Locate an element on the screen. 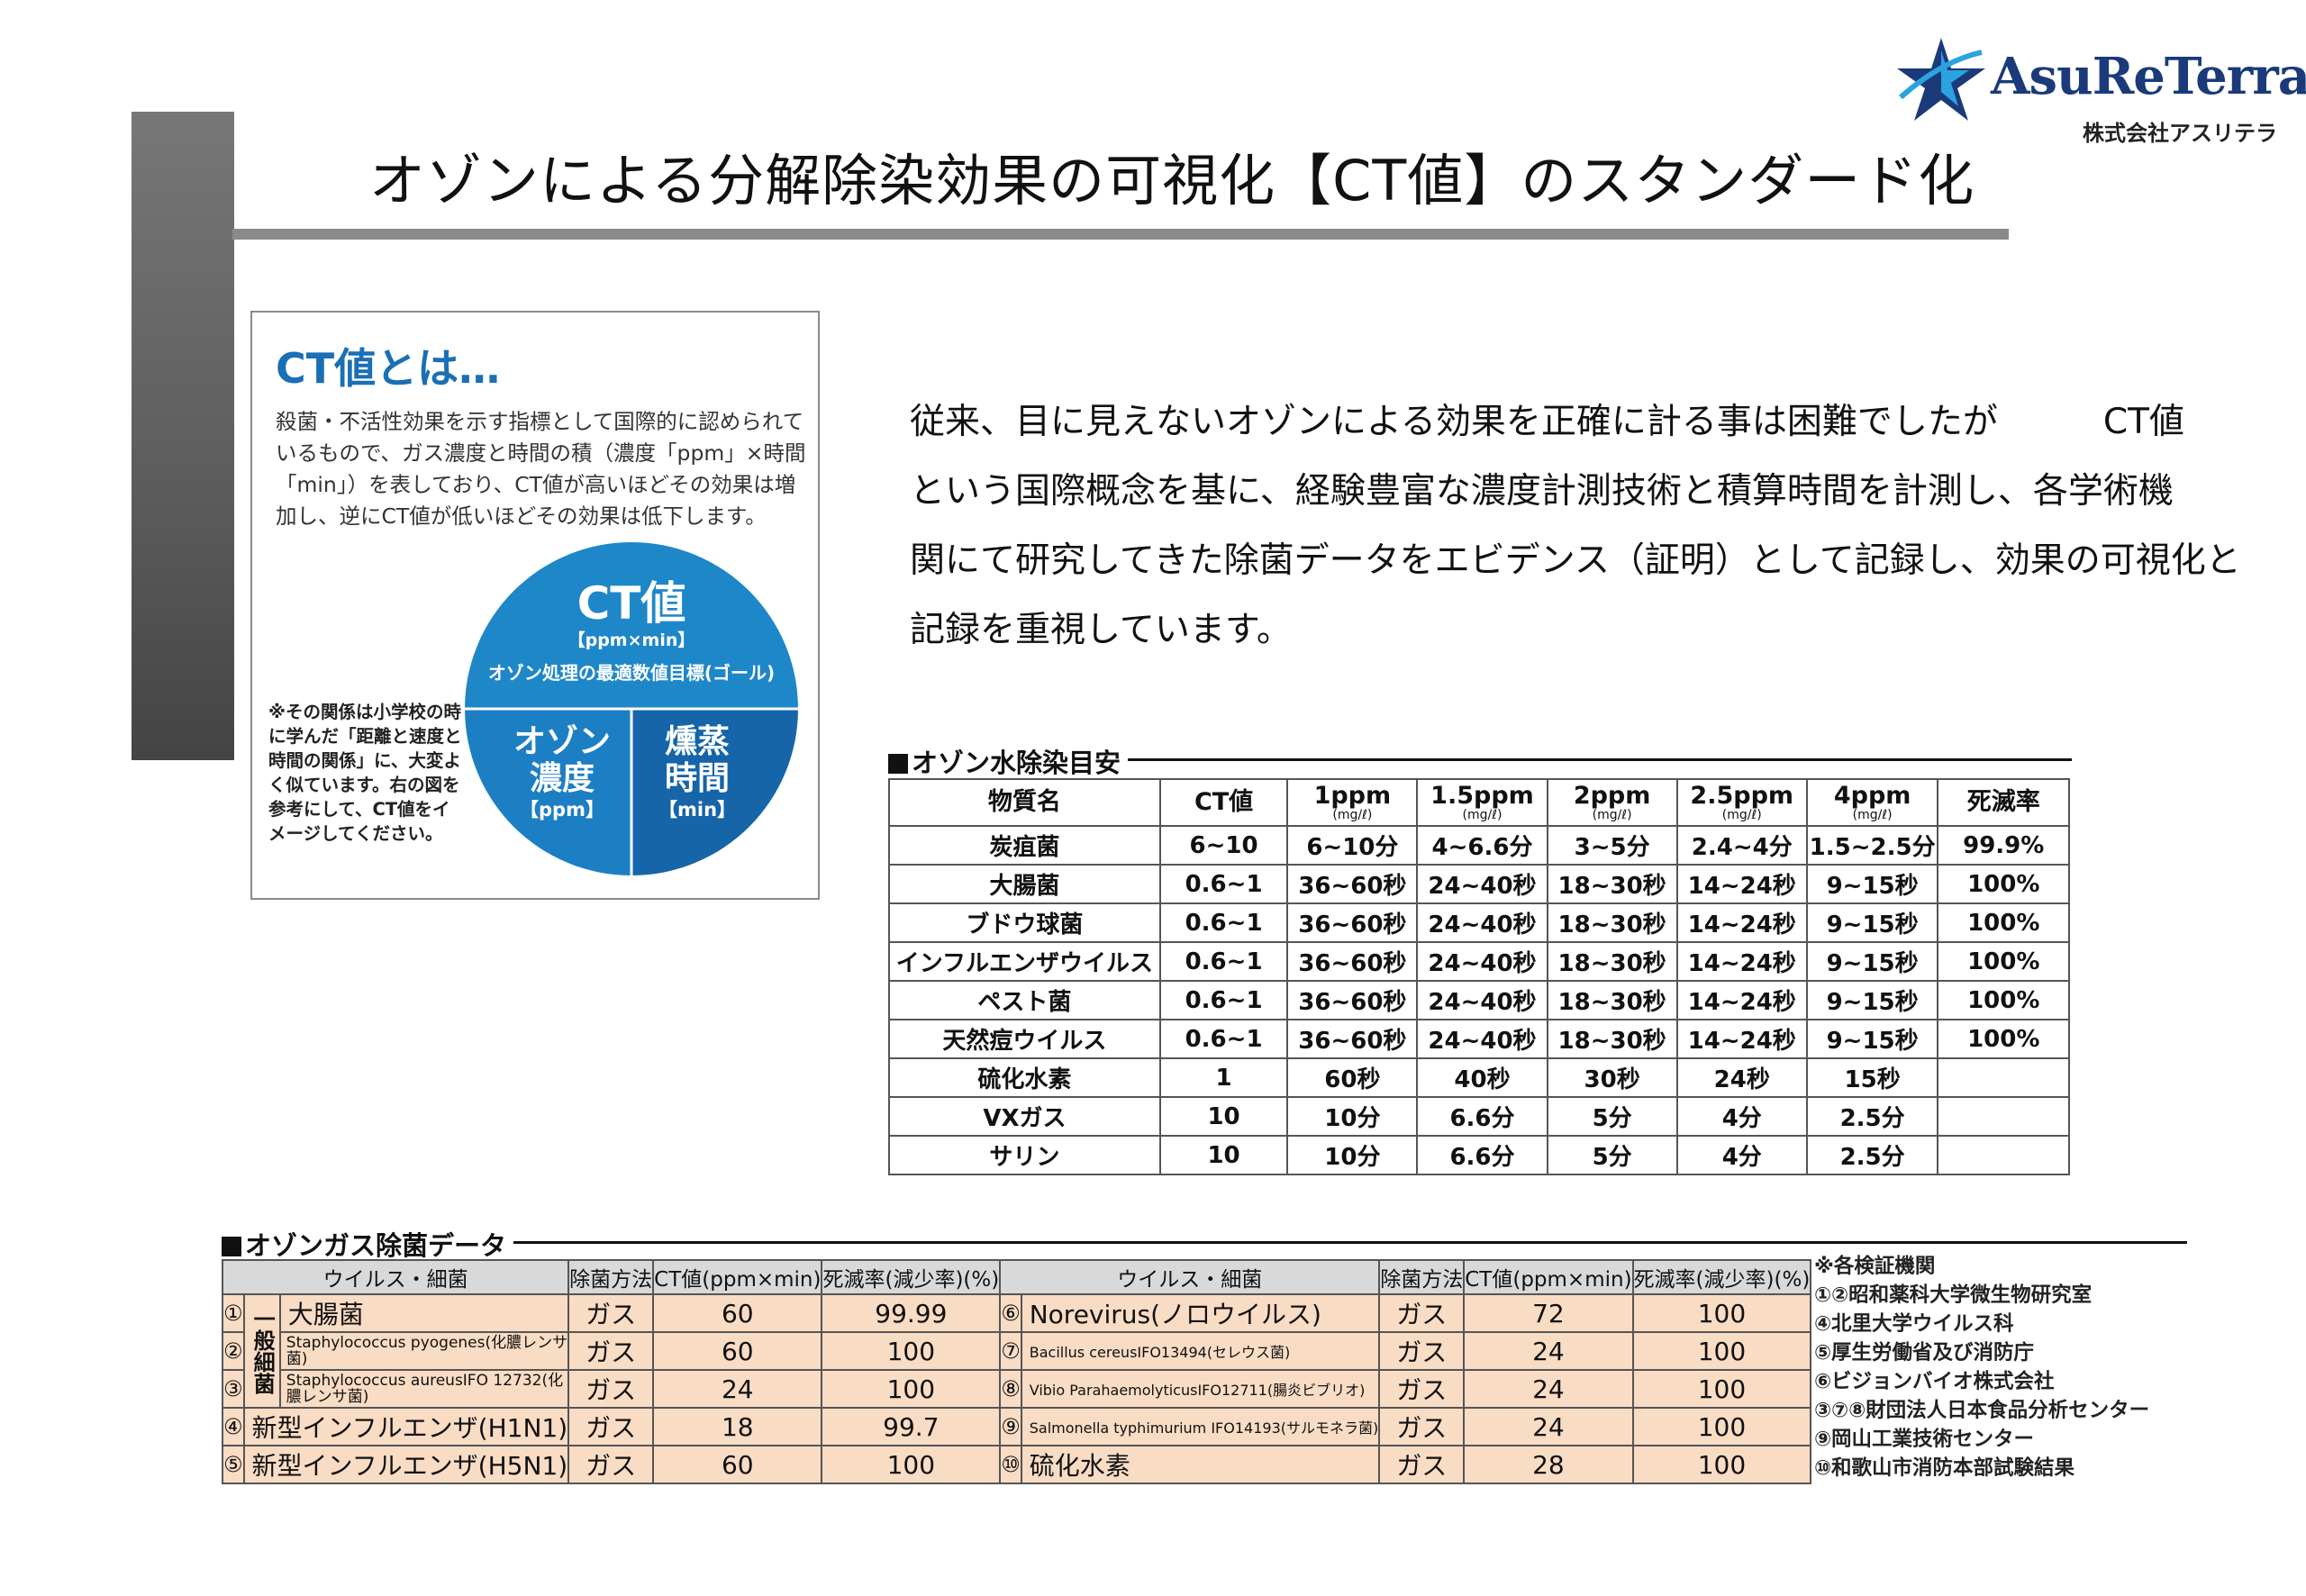 This screenshot has width=2306, height=1596. circle-time-unit: 【min】 is located at coordinates (697, 810).